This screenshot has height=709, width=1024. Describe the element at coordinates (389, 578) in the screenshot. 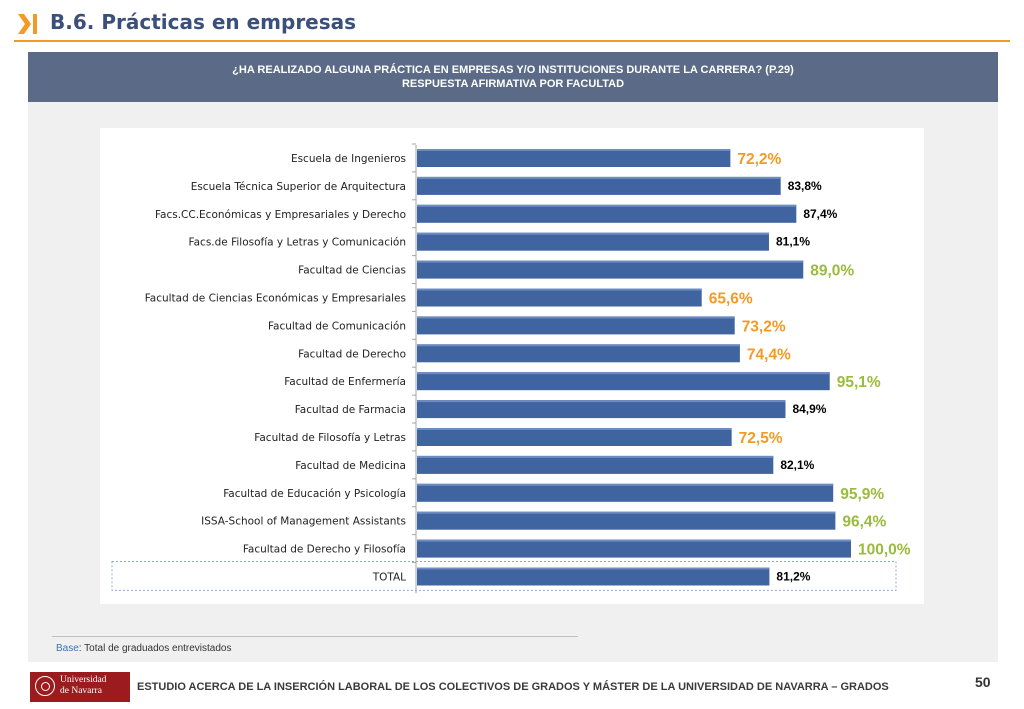

I see `category-label: TOTAL` at that location.